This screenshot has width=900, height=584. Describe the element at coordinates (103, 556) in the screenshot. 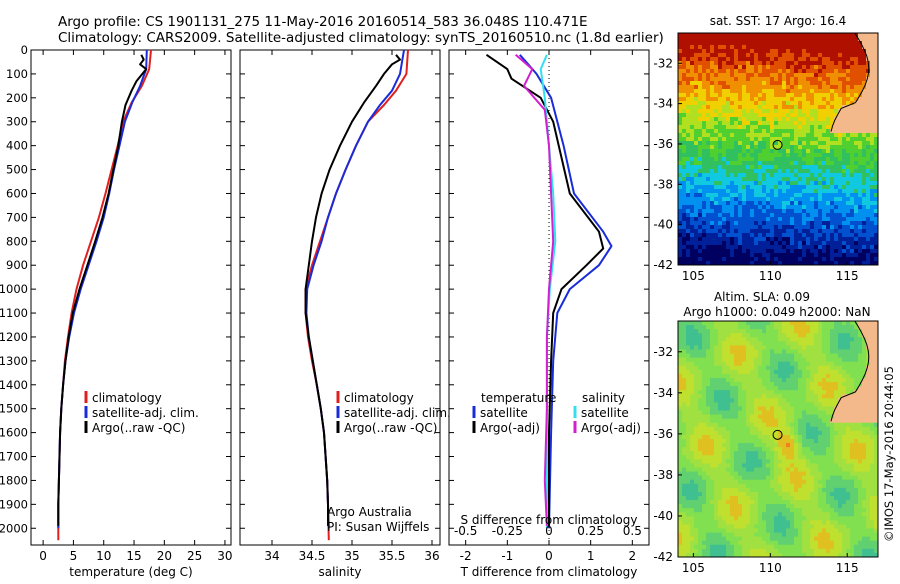

I see `x-tick-label: 10` at that location.